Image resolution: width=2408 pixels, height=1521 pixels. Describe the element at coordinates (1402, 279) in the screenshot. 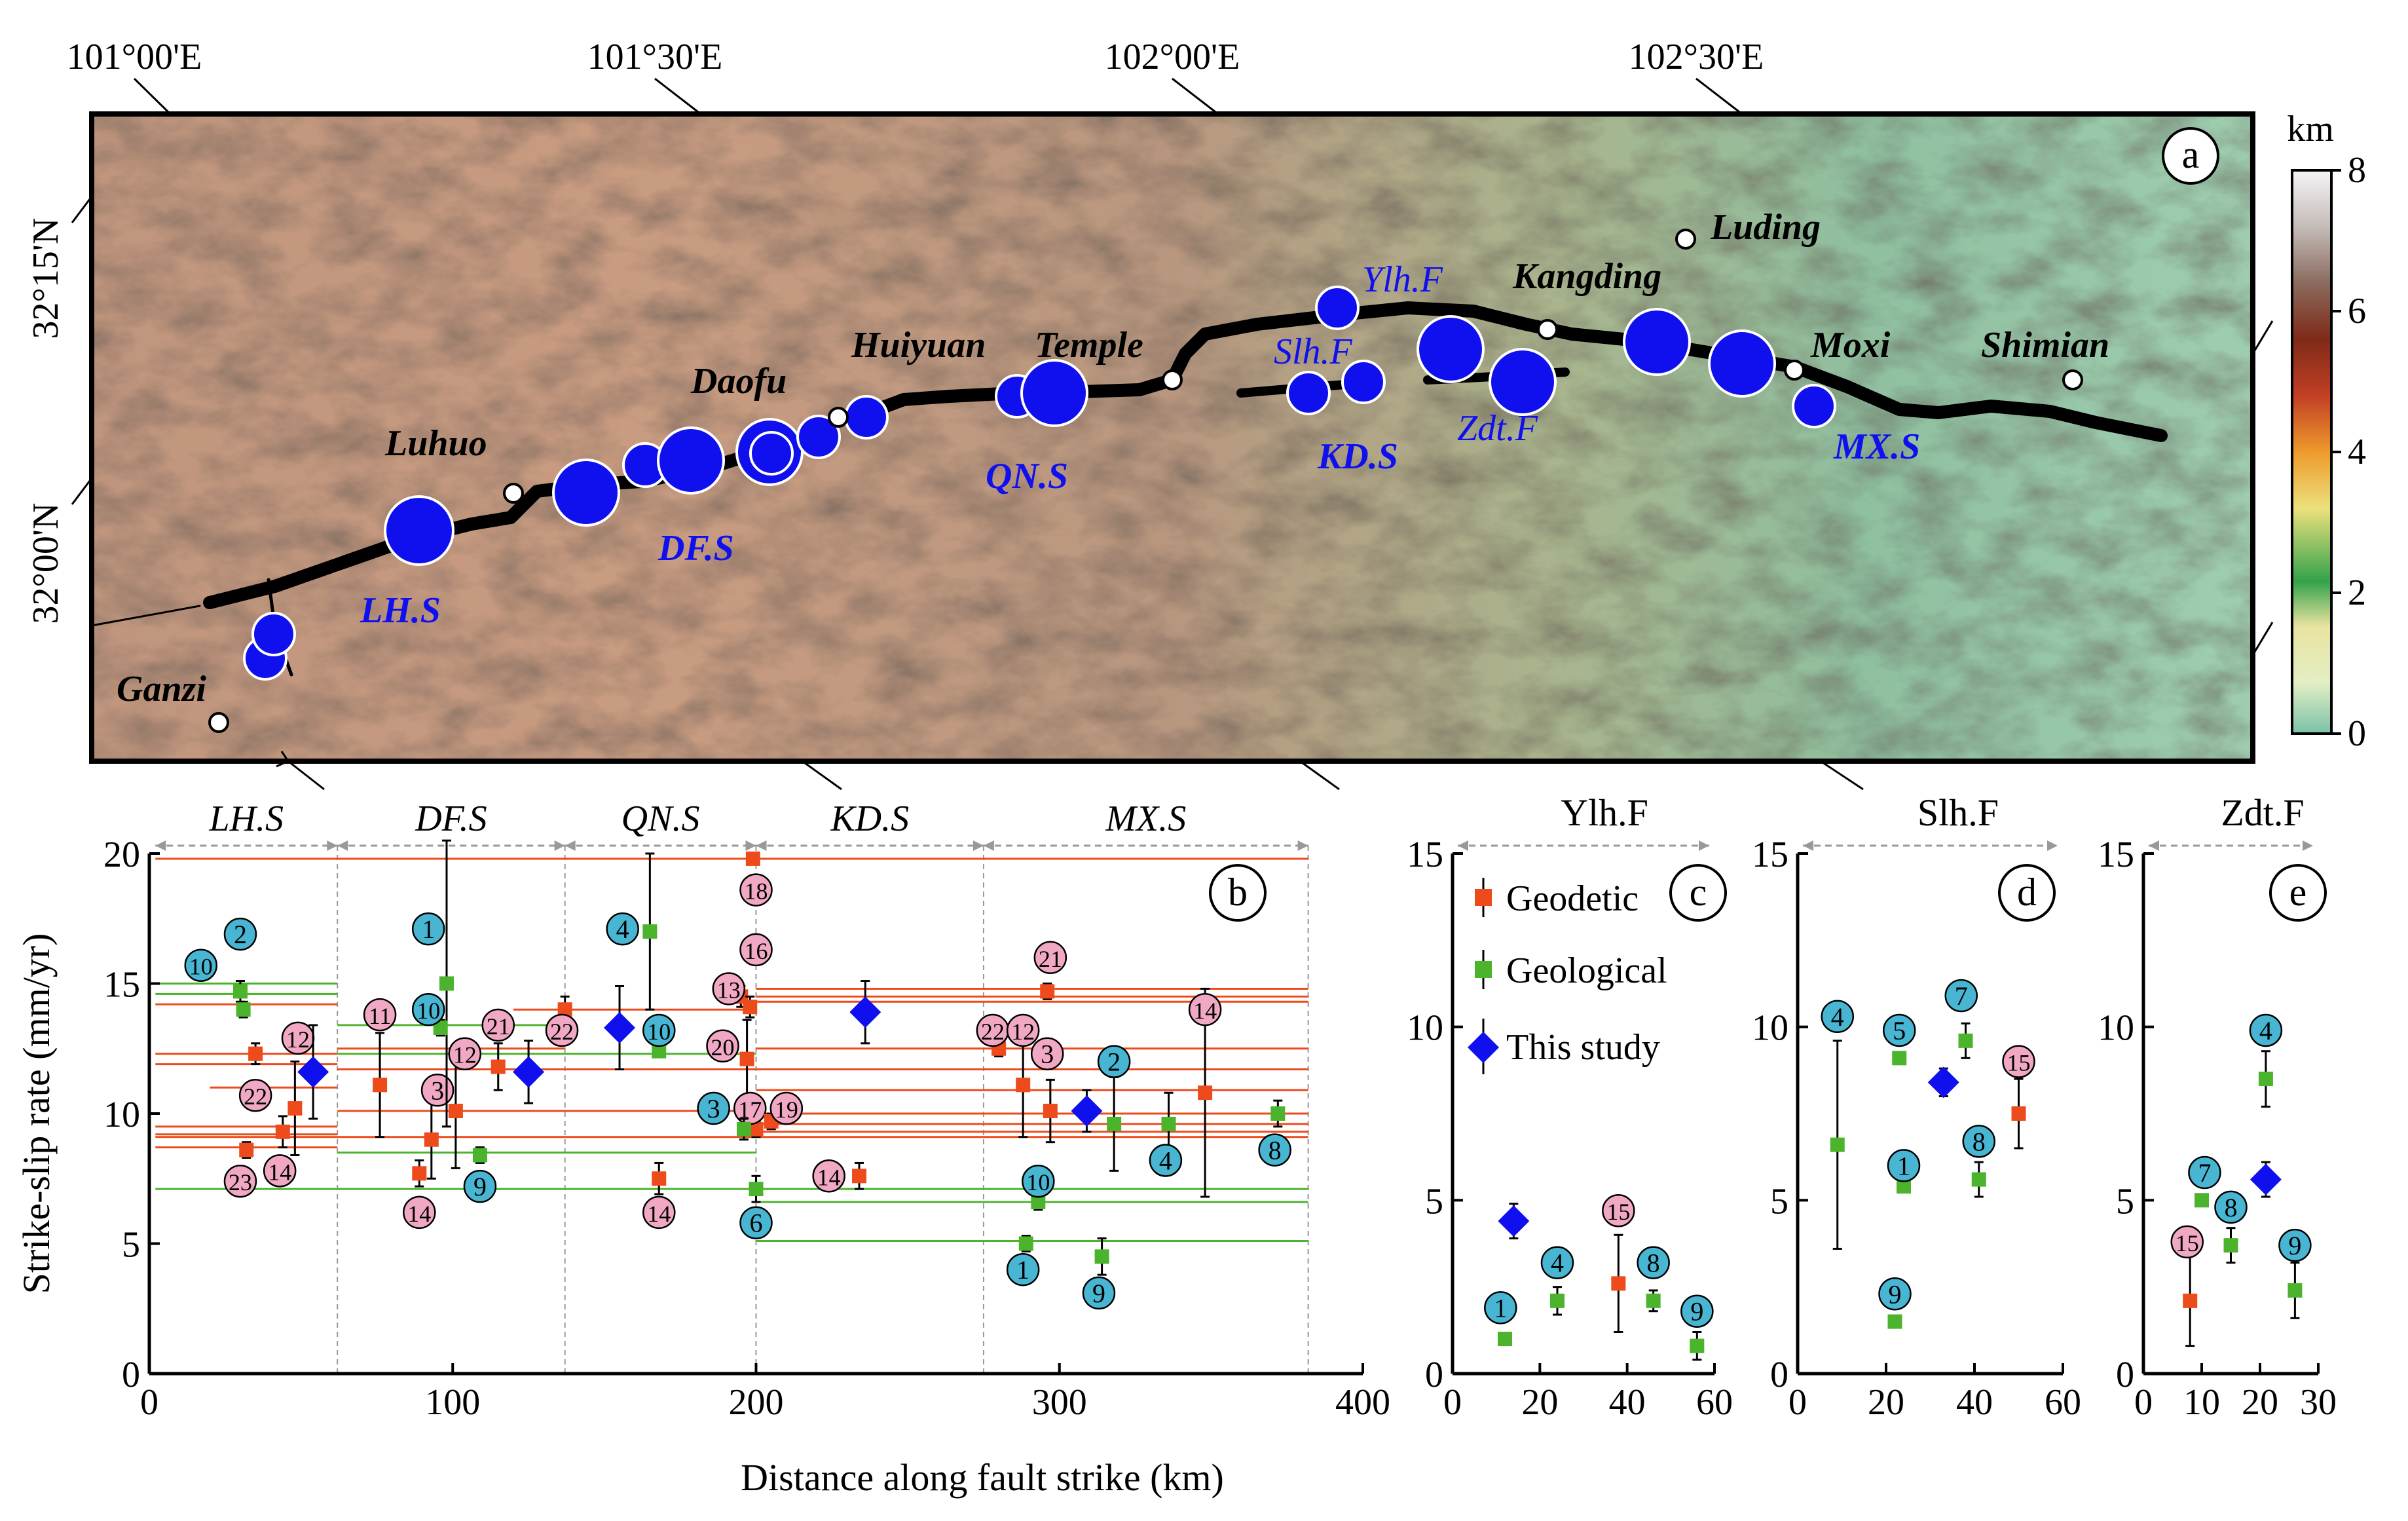

I see `branch-label-ylh: Ylh.F` at that location.